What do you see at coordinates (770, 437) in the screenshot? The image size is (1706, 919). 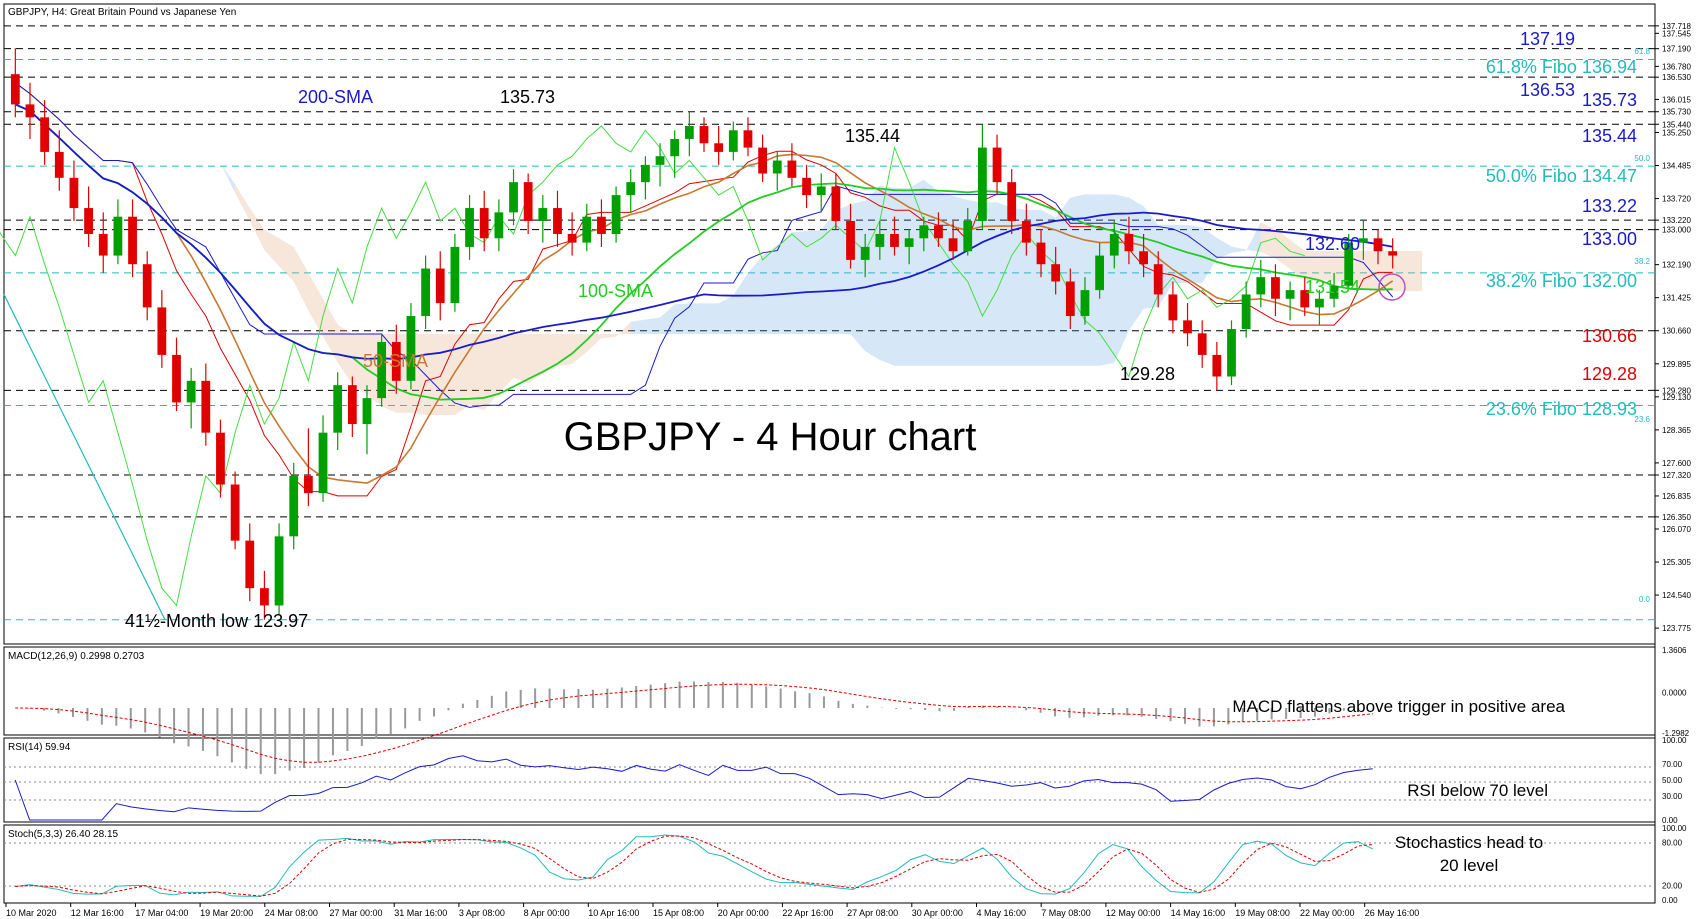 I see `chart-title: GBPJPY - 4 Hour chart` at bounding box center [770, 437].